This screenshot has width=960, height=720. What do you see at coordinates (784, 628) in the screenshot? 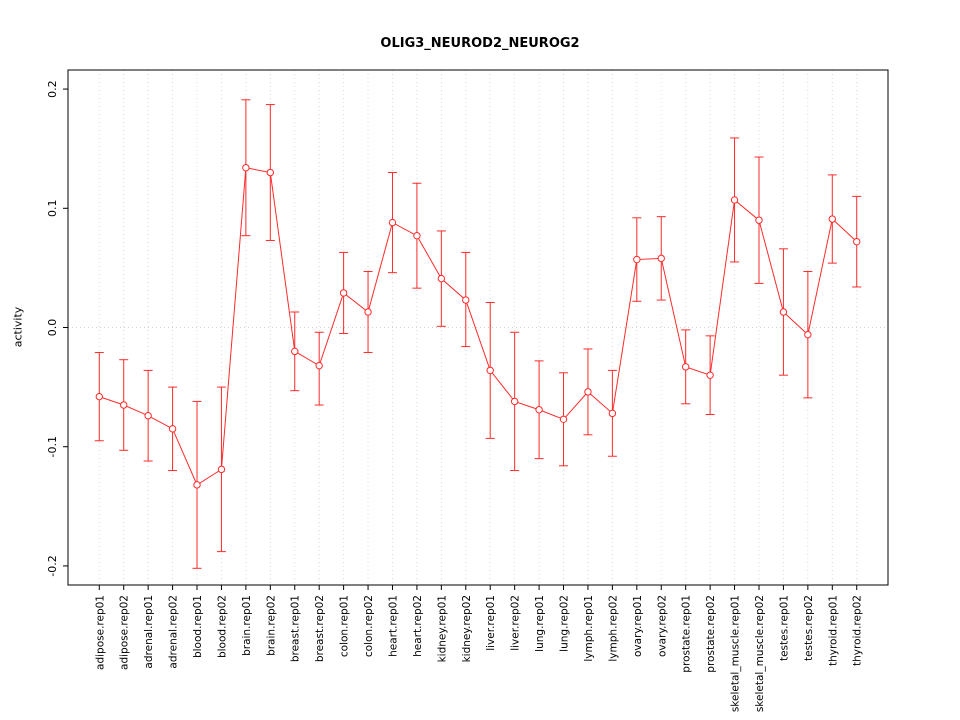
I see `x-tick-label: testes.rep01` at bounding box center [784, 628].